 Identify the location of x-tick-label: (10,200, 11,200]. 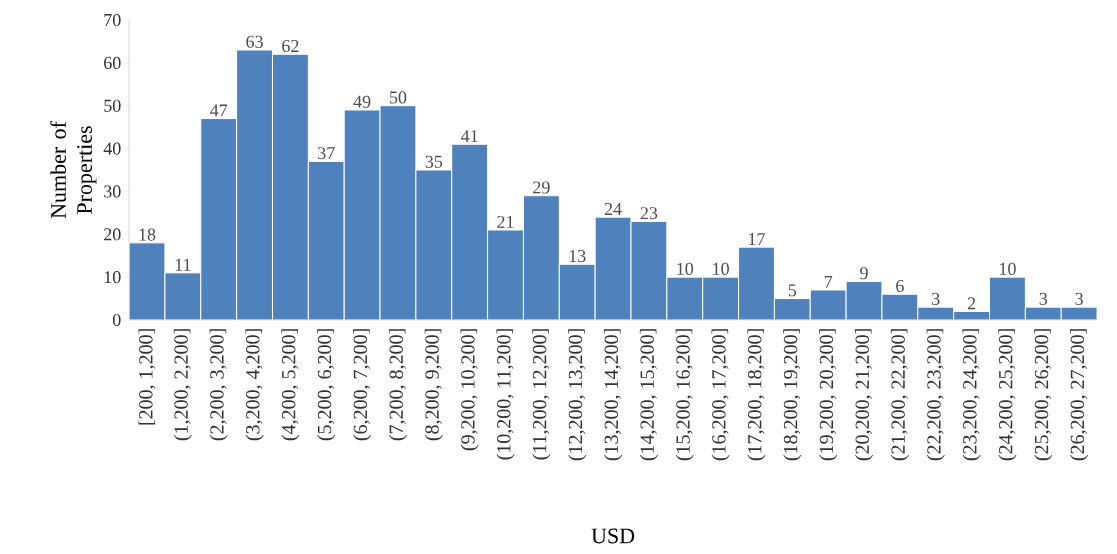
(505, 394).